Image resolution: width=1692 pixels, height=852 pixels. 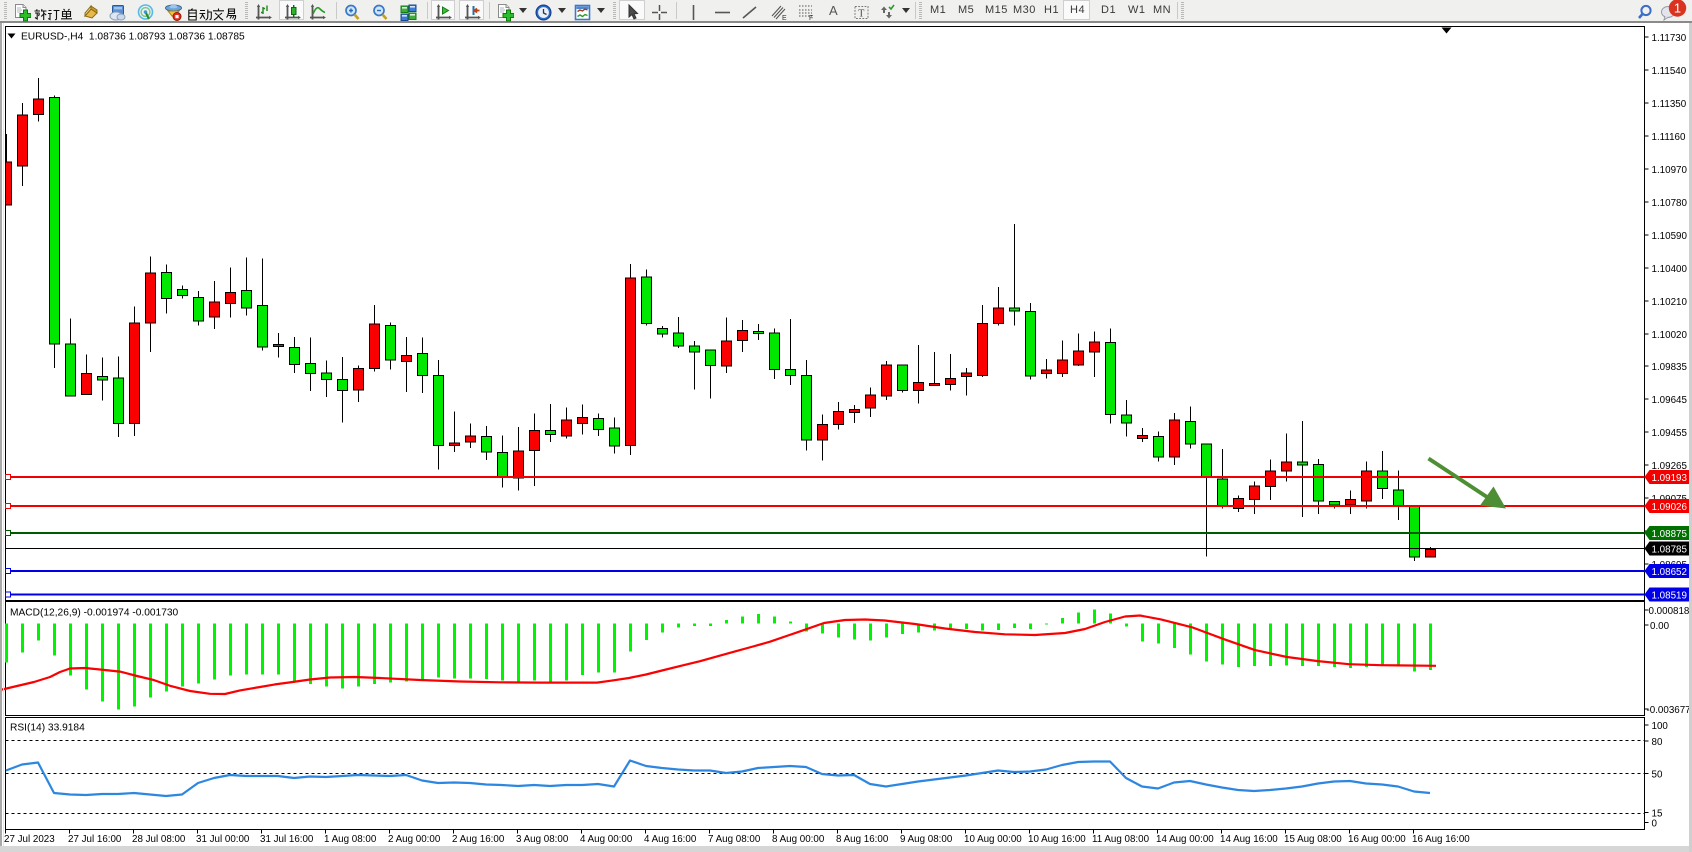 What do you see at coordinates (1057, 839) in the screenshot?
I see `svg-text: 10 Aug 16:00` at bounding box center [1057, 839].